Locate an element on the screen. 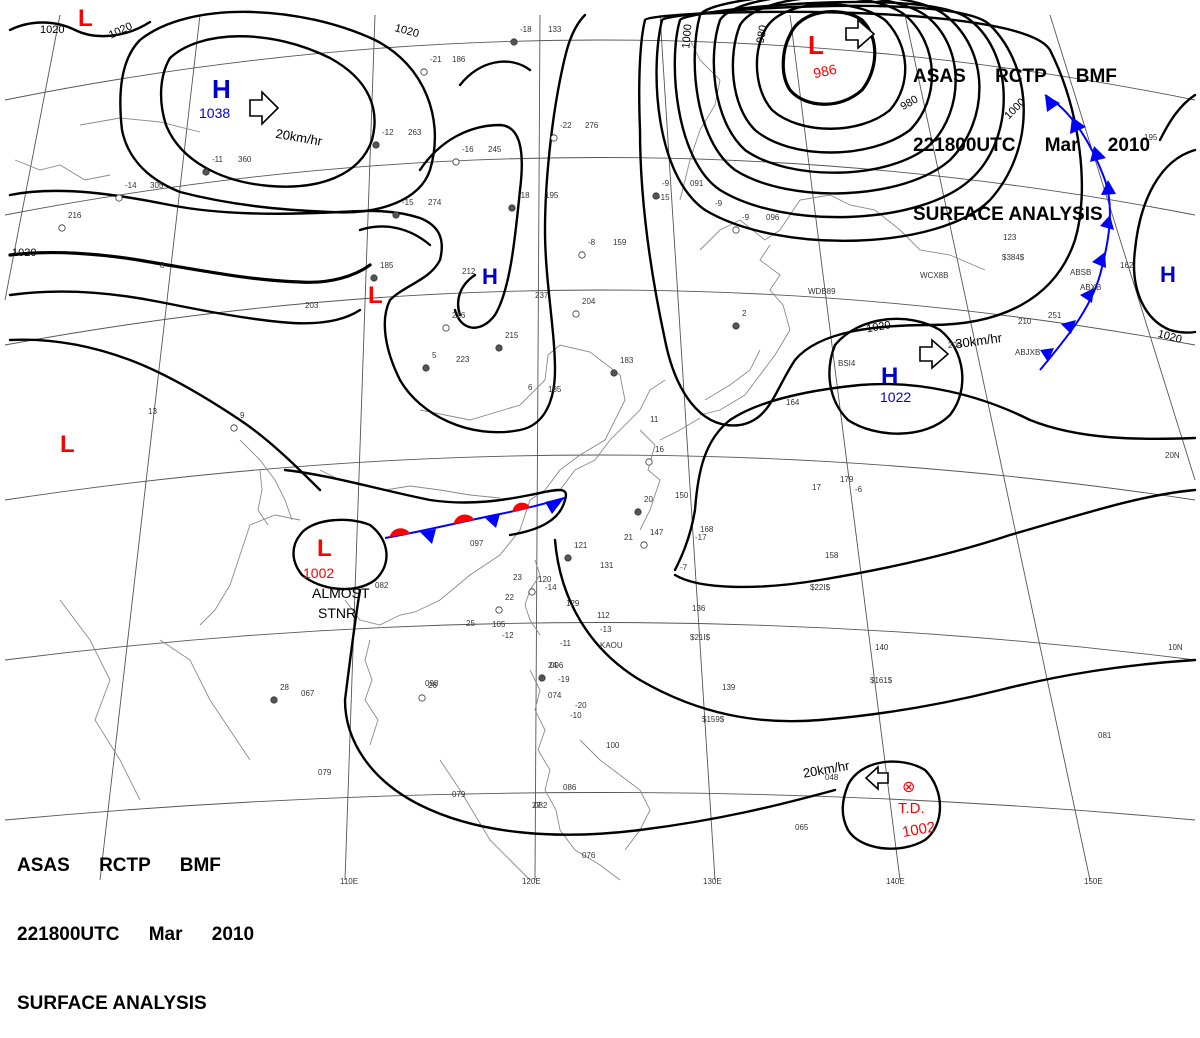 The width and height of the screenshot is (1200, 1038). station-obs-value: 159 is located at coordinates (620, 242).